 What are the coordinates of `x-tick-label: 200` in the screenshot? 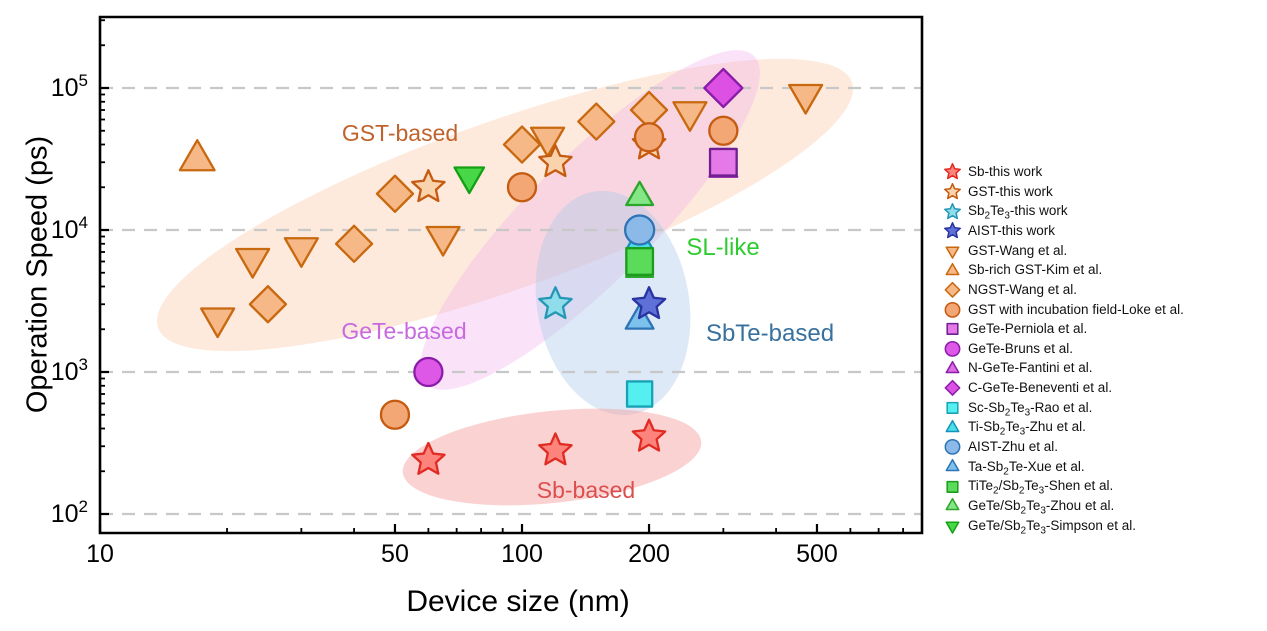 It's located at (649, 554).